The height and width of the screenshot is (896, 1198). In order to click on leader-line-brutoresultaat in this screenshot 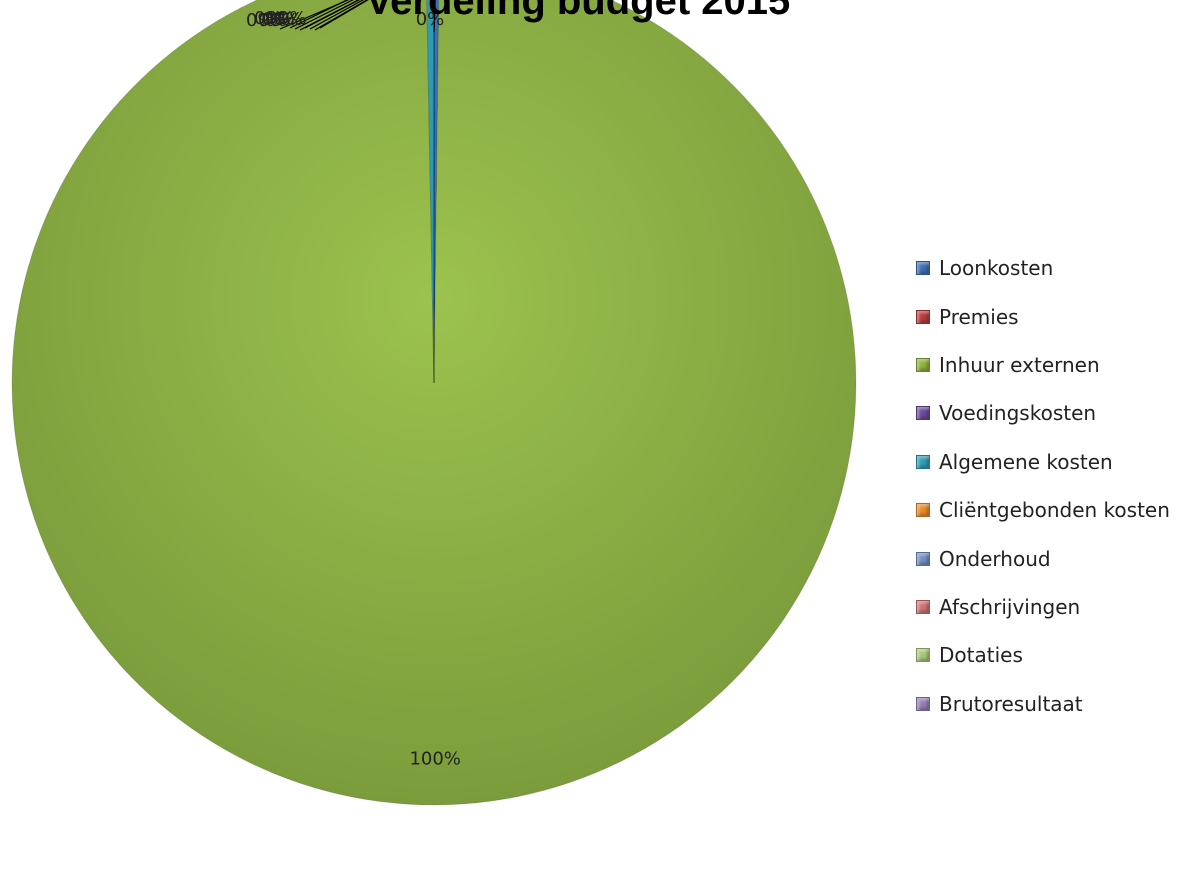, I will do `click(344, 14)`.